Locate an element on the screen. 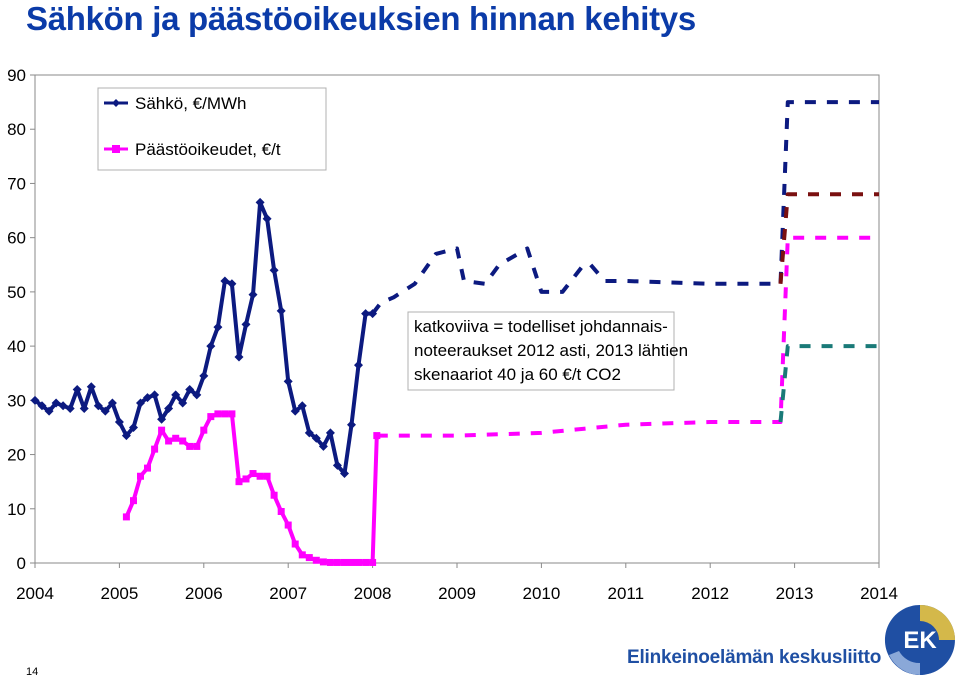 This screenshot has width=960, height=680. y-tick-label: 90 is located at coordinates (16, 75).